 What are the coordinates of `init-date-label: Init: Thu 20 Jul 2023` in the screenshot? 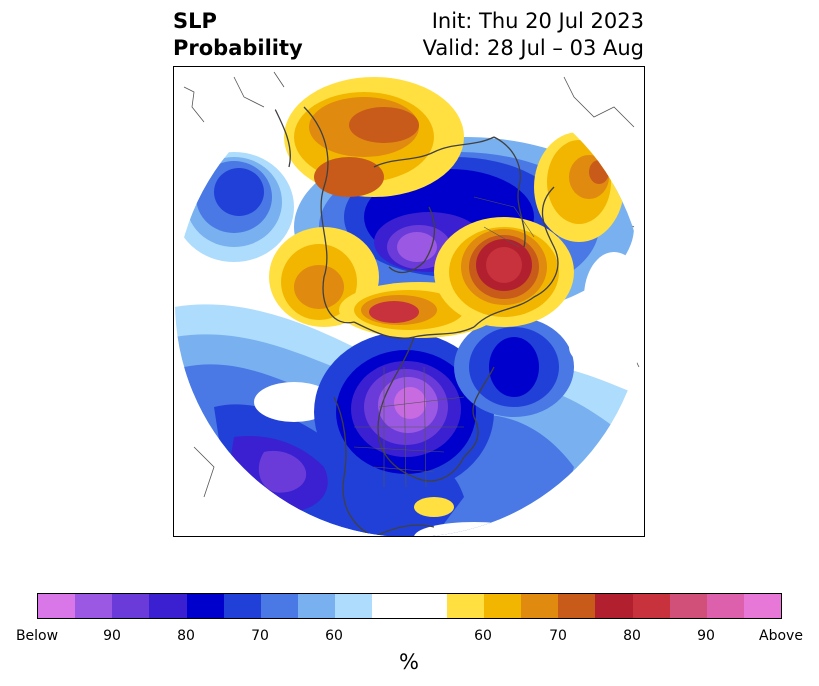 It's located at (537, 21).